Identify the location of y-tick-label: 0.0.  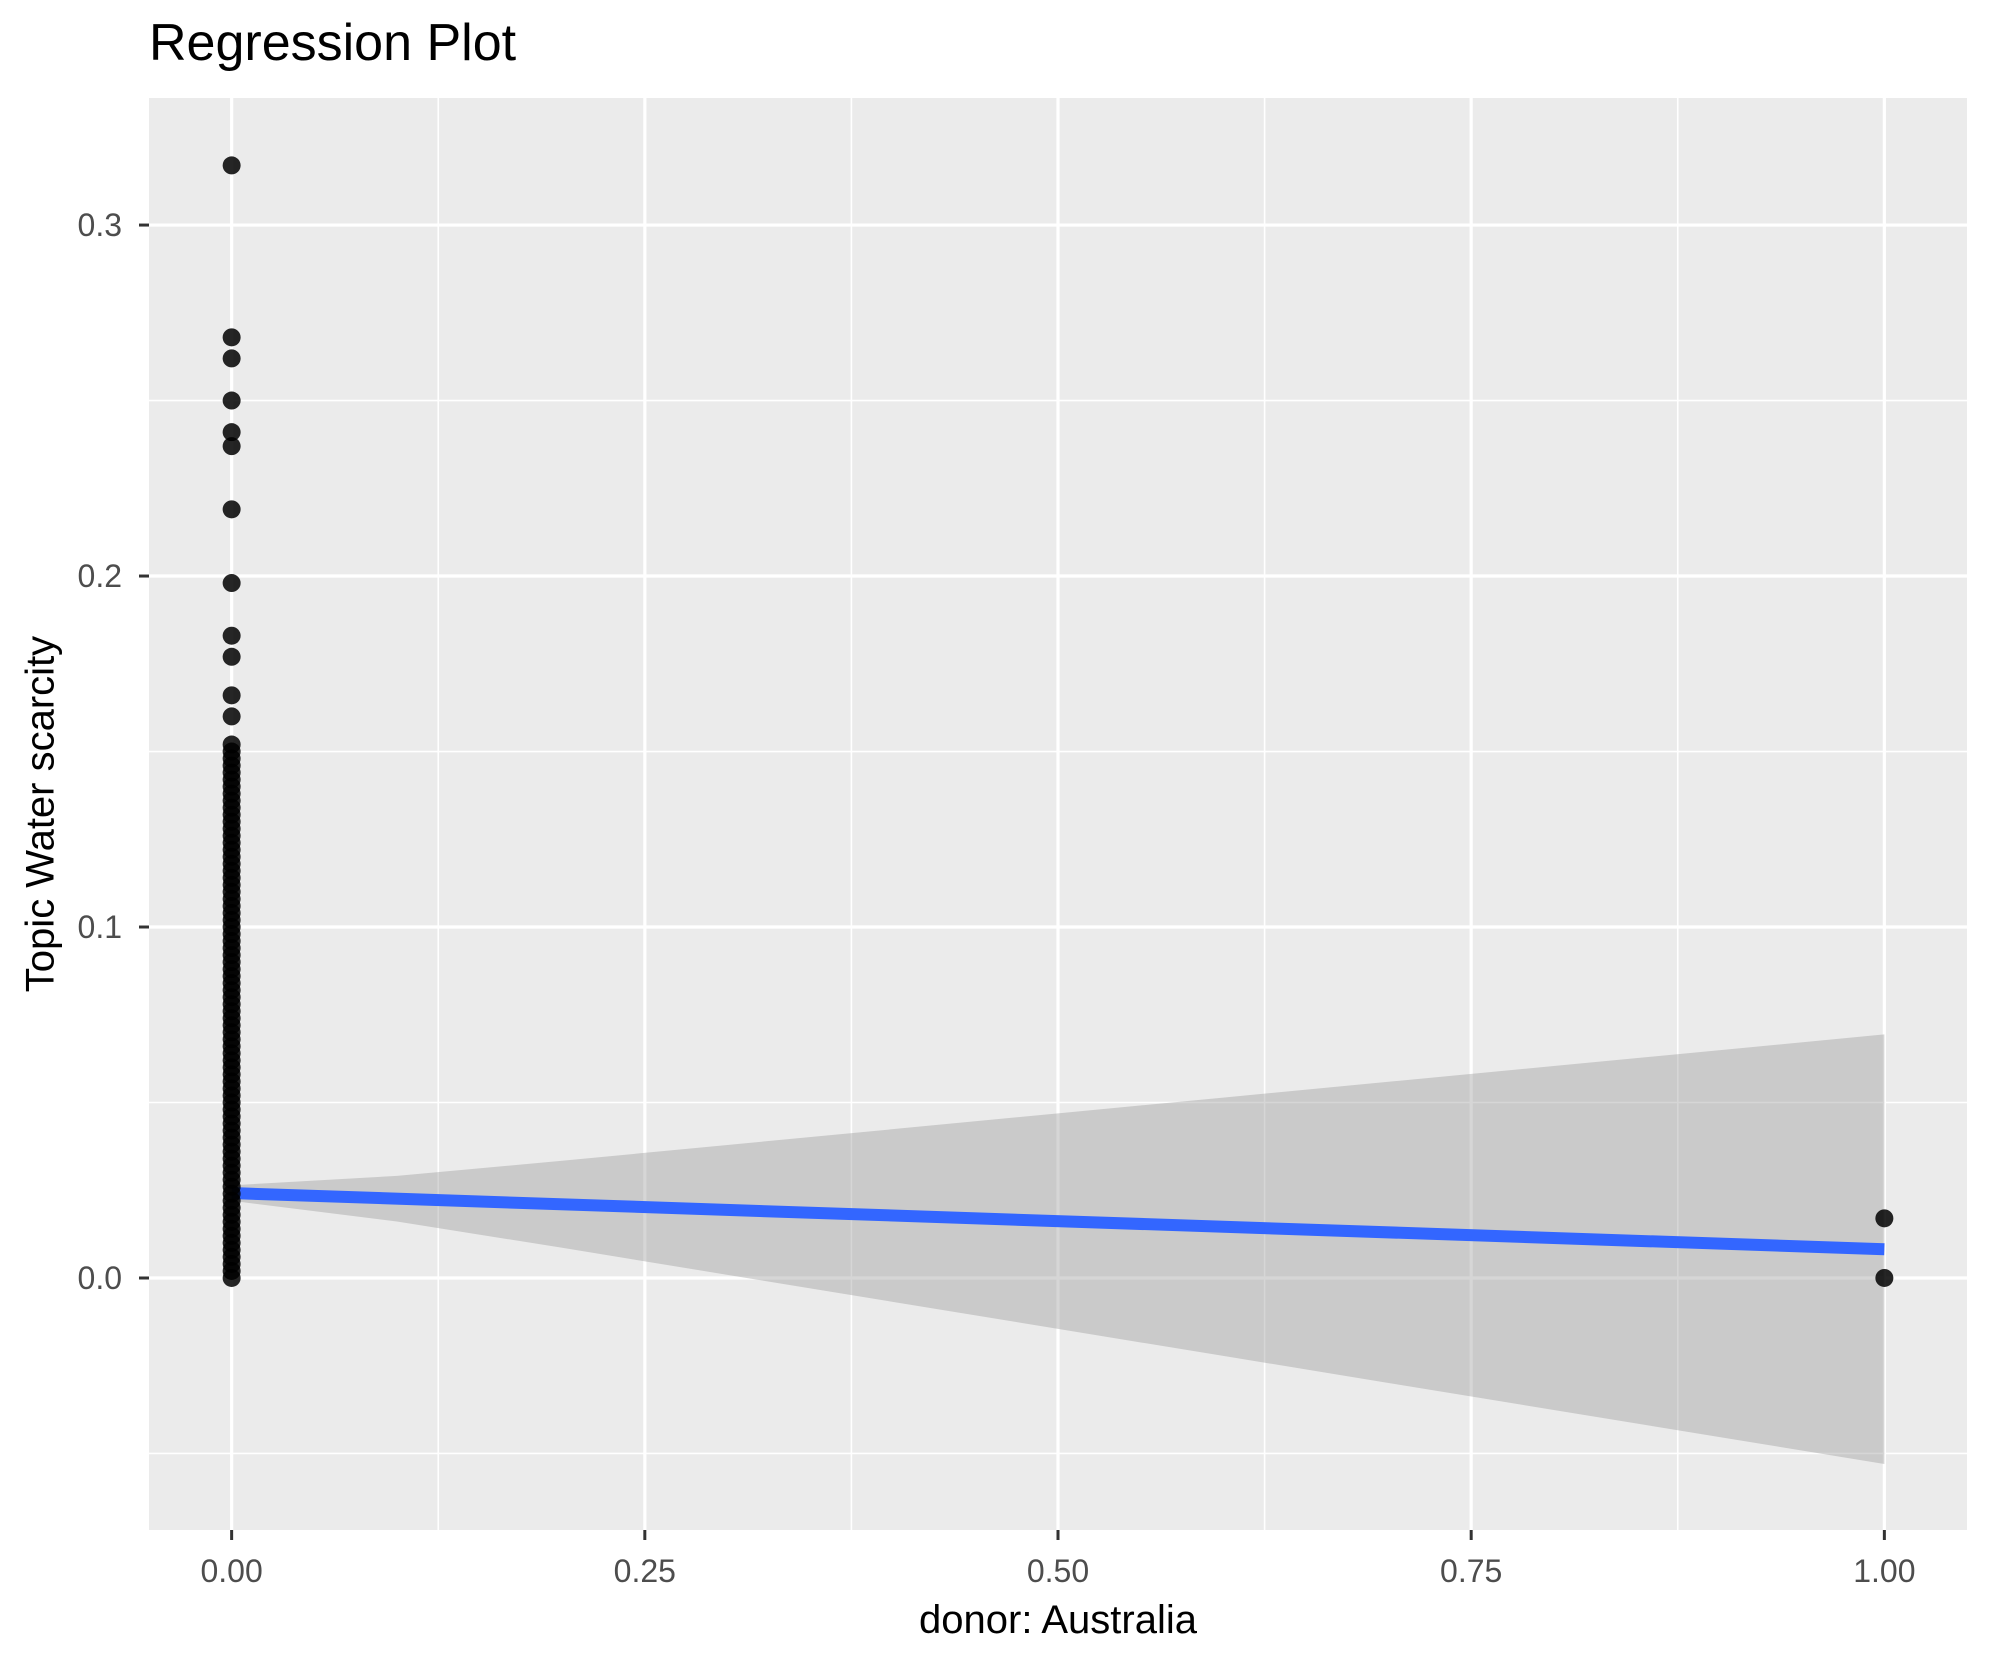
(100, 1278).